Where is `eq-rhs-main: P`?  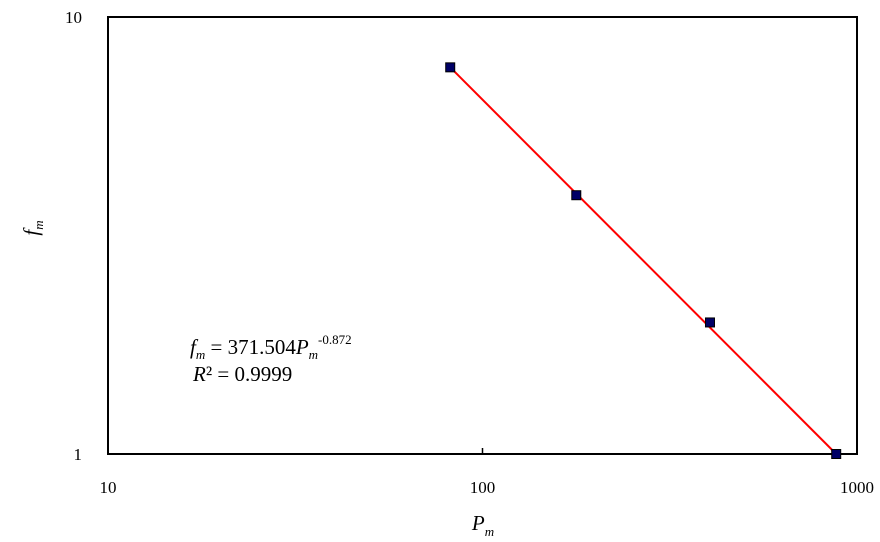 eq-rhs-main: P is located at coordinates (302, 347).